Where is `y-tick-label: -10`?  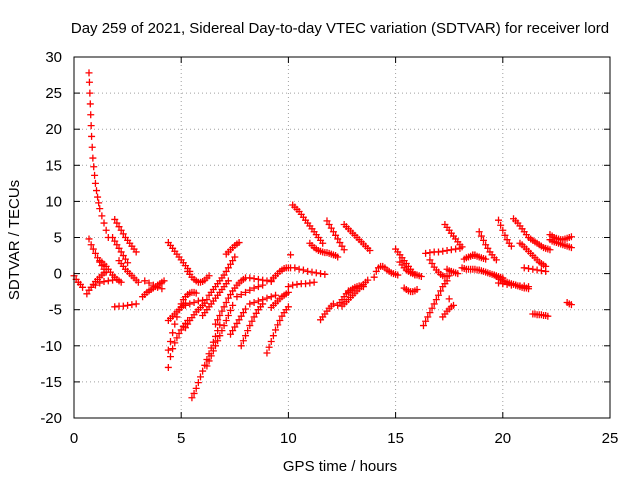 y-tick-label: -10 is located at coordinates (51, 346).